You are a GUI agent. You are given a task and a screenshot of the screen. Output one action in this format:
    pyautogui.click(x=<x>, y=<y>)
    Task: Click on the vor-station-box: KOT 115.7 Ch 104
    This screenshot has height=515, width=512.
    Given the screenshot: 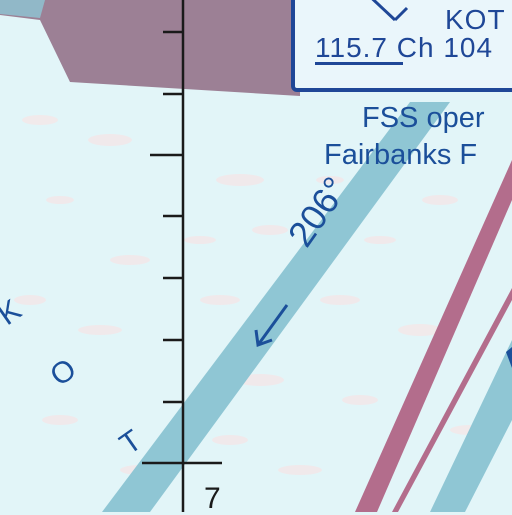 What is the action you would take?
    pyautogui.click(x=401, y=46)
    